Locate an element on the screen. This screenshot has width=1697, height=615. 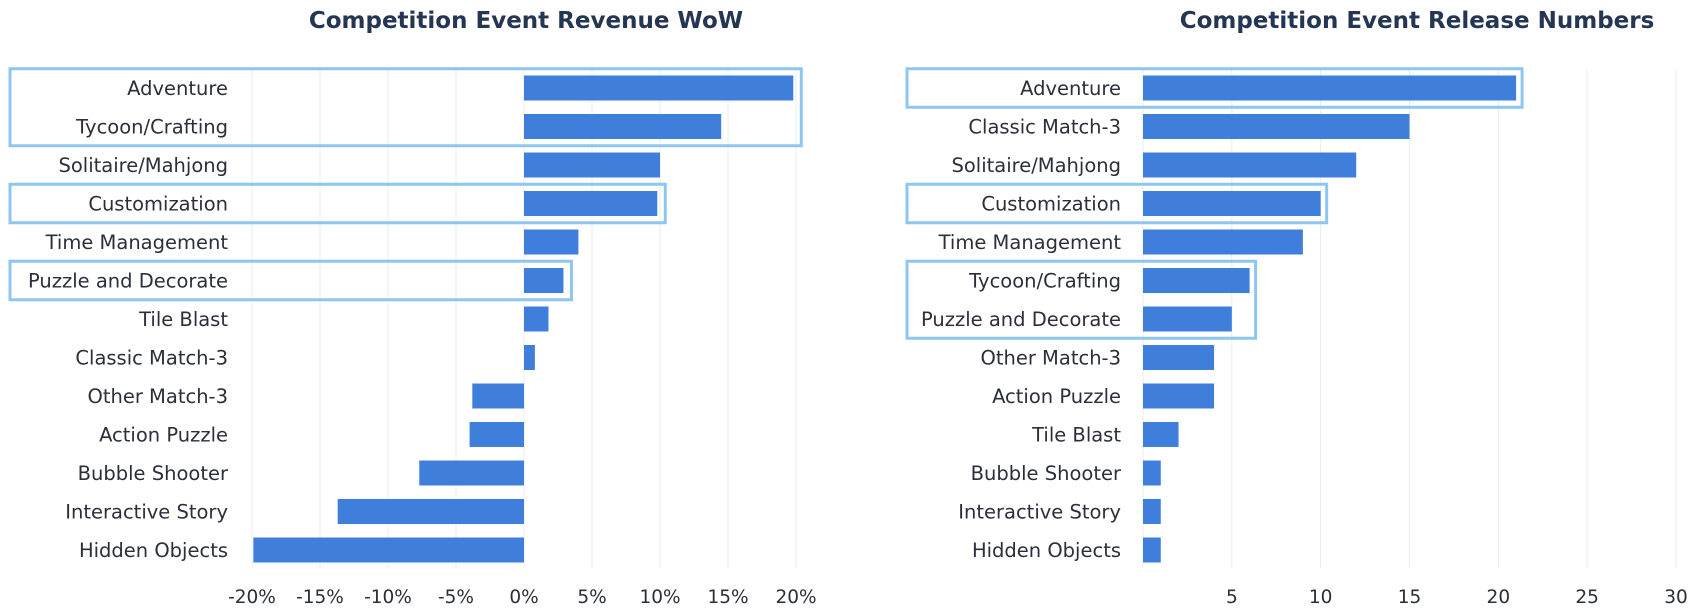
revenue-category-label: Interactive Story is located at coordinates (146, 512).